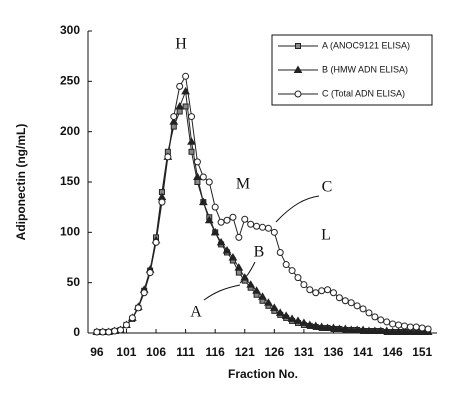  Describe the element at coordinates (76, 332) in the screenshot. I see `y-tick-label: 0` at that location.